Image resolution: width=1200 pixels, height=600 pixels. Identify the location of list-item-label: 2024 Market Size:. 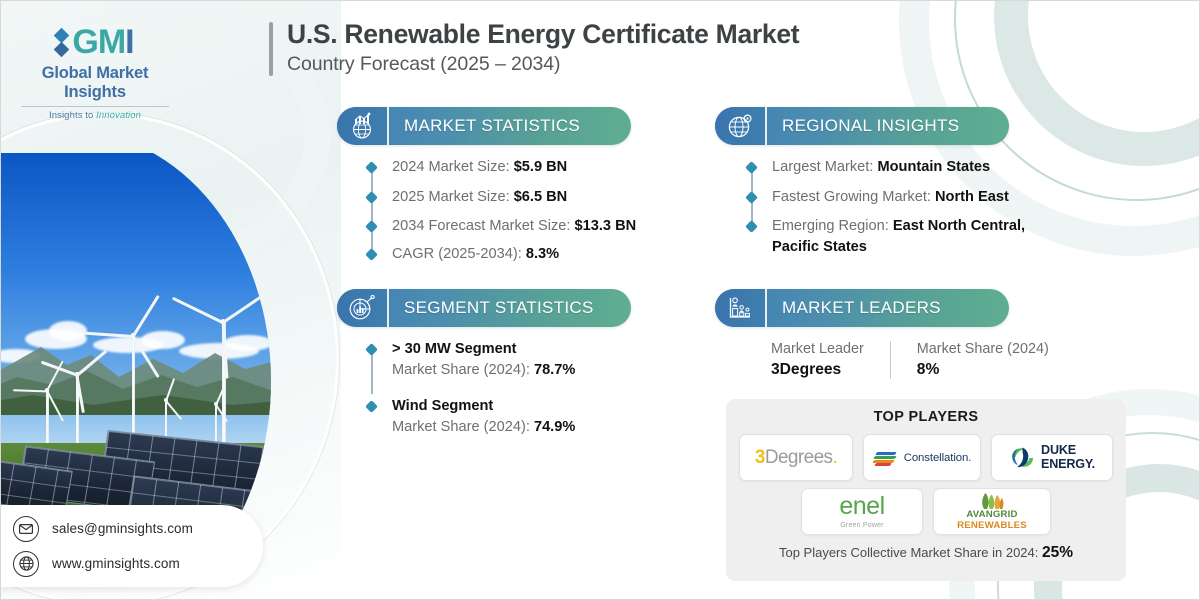
(453, 167).